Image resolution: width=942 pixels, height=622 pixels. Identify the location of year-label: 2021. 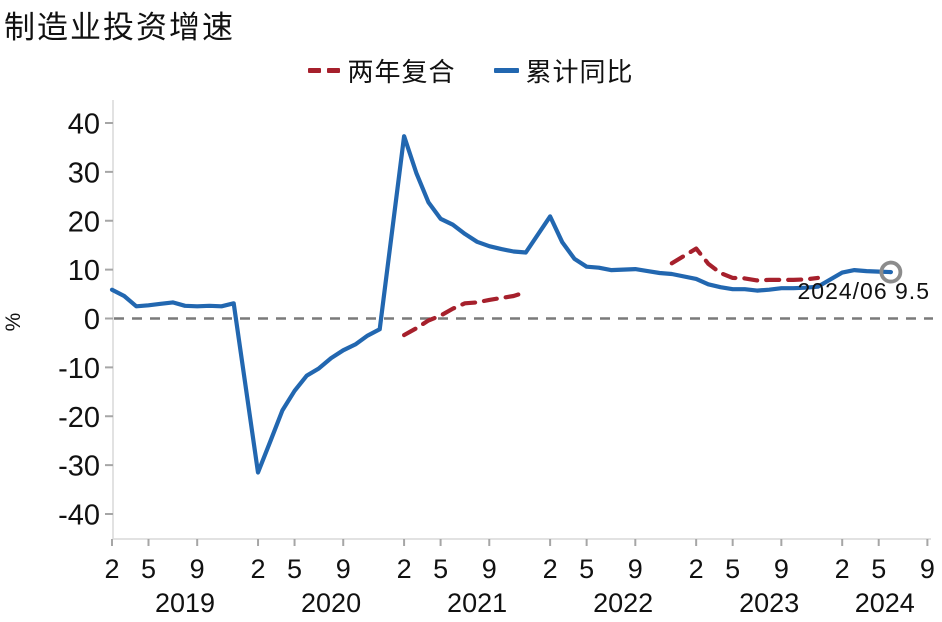
(477, 603).